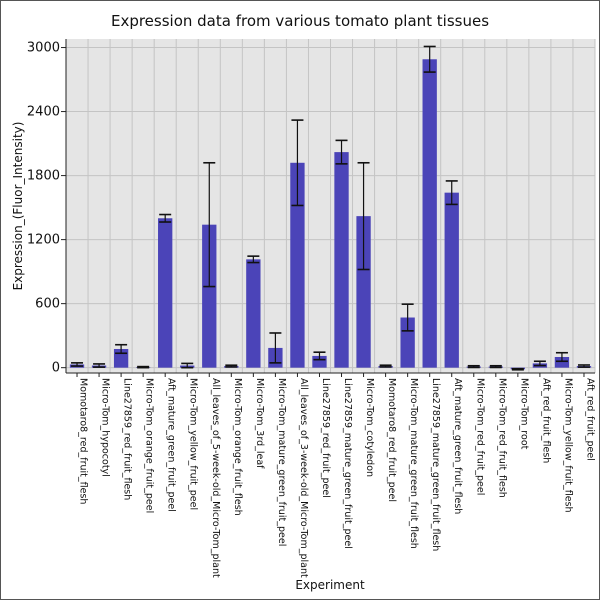 The height and width of the screenshot is (600, 600). I want to click on x-tick-label: Line27859_red_fruit_flesh, so click(127, 439).